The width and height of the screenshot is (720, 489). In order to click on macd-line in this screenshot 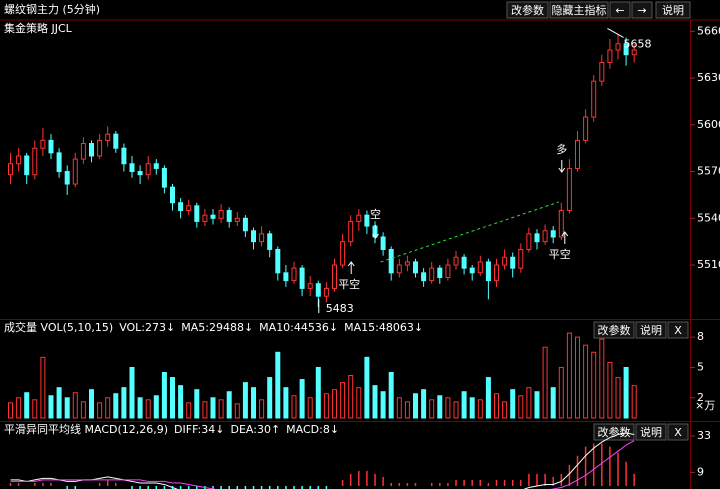, I will do `click(322, 464)`.